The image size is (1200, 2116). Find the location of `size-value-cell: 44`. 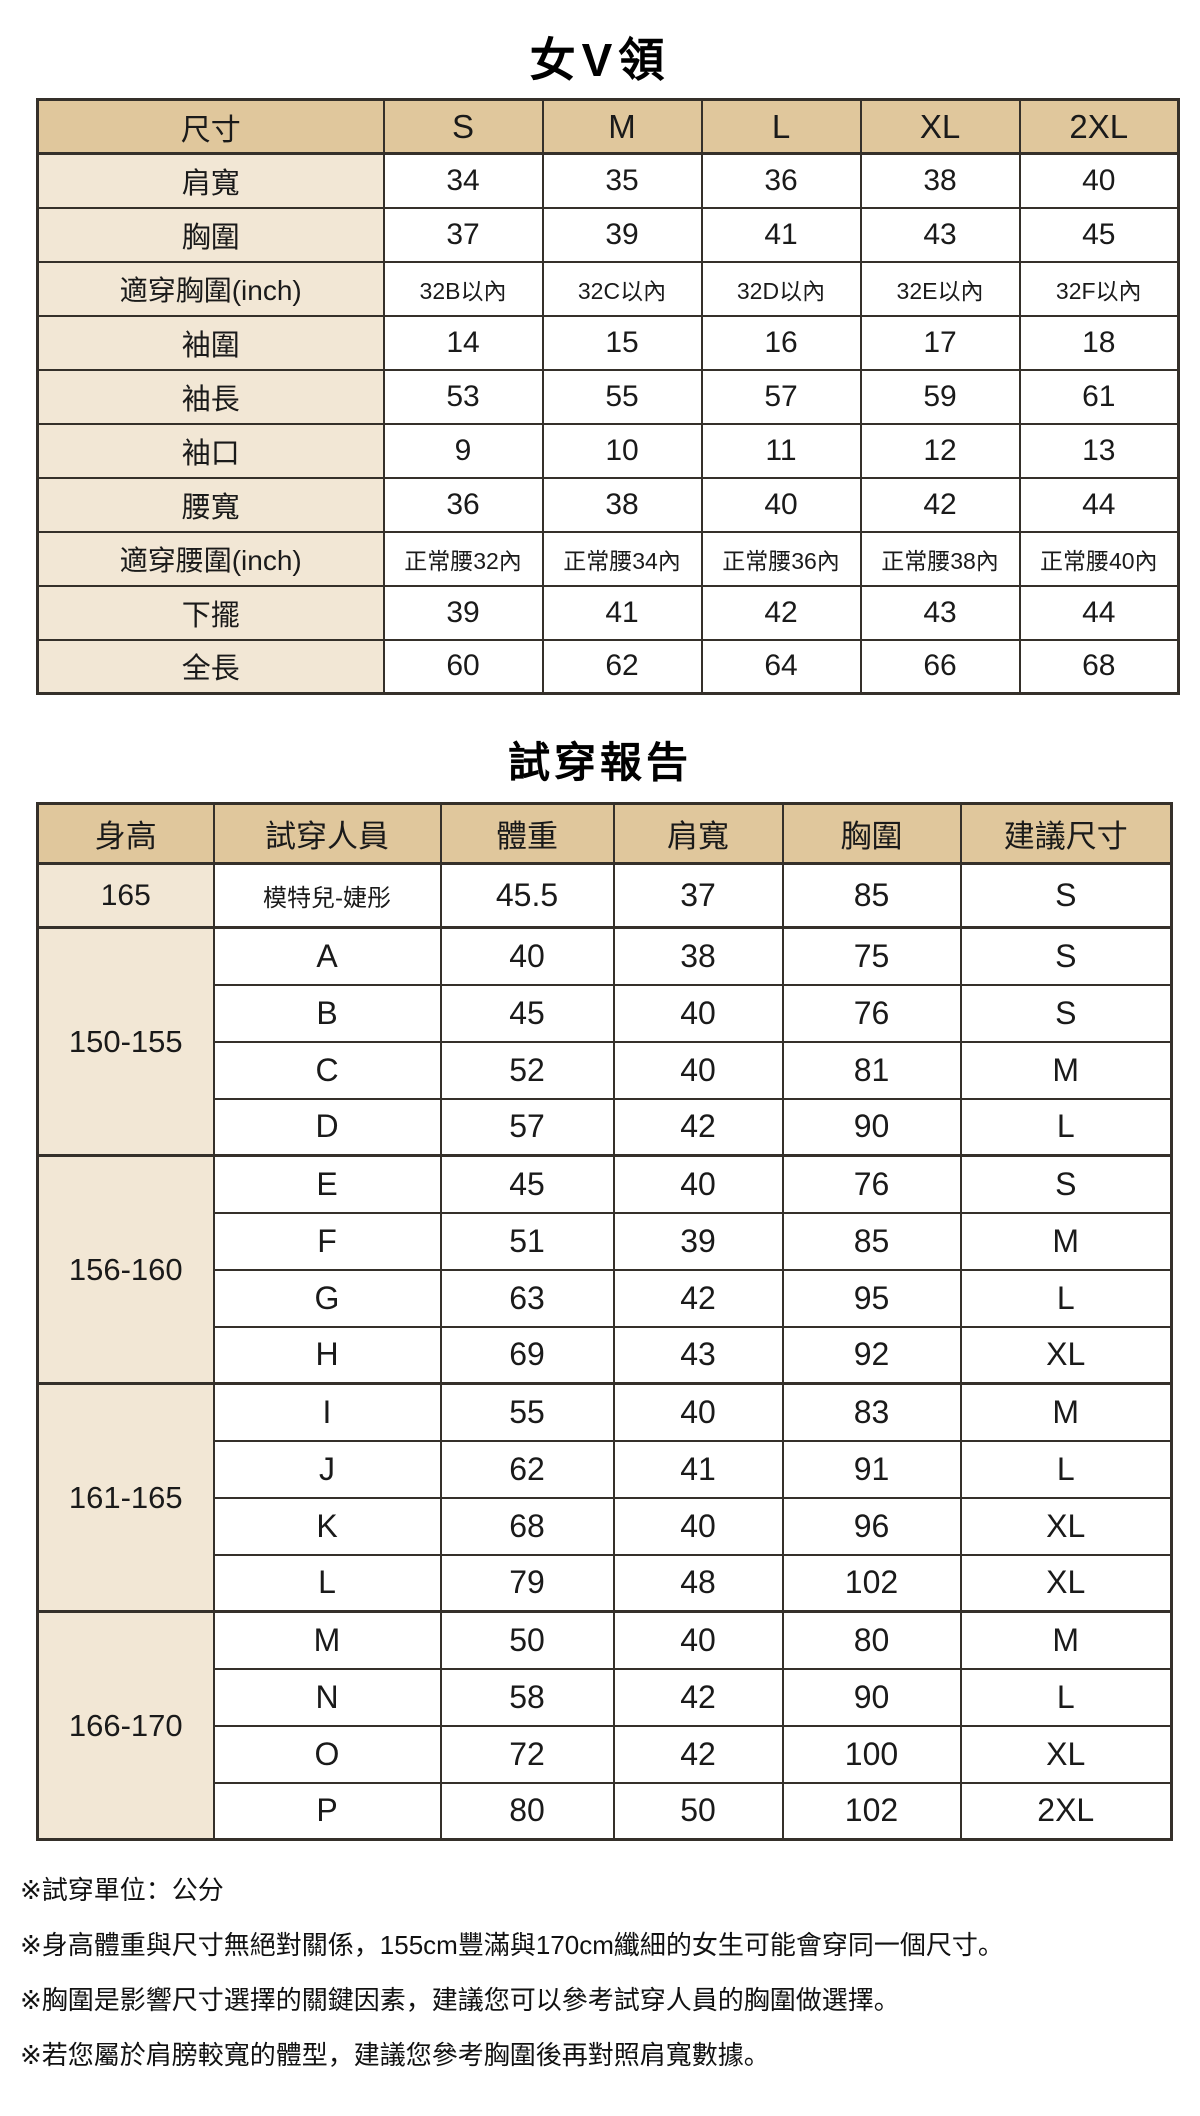

size-value-cell: 44 is located at coordinates (1099, 612).